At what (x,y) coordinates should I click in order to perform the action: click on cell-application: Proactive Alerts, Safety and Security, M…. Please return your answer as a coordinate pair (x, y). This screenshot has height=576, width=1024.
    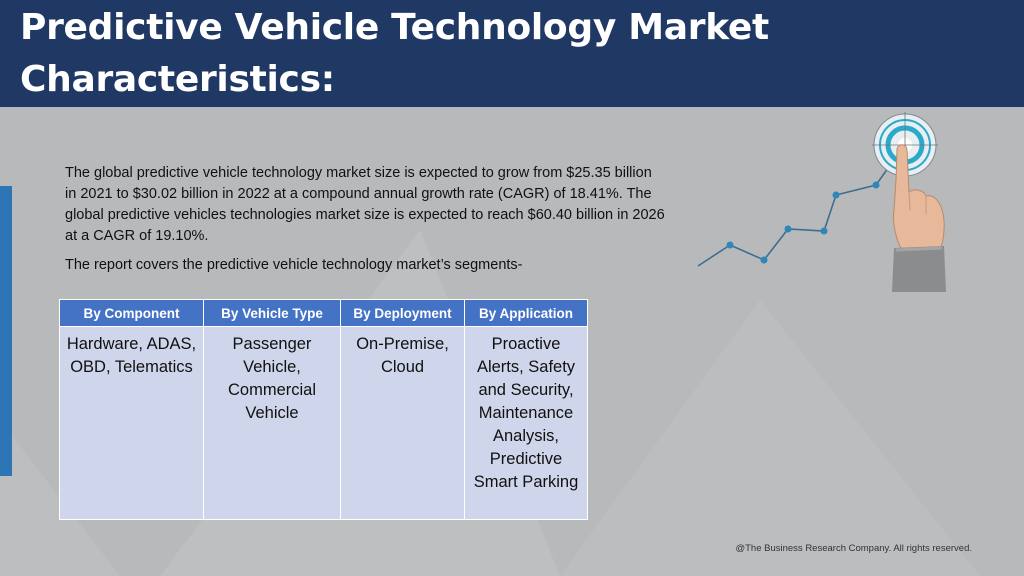
    Looking at the image, I should click on (526, 423).